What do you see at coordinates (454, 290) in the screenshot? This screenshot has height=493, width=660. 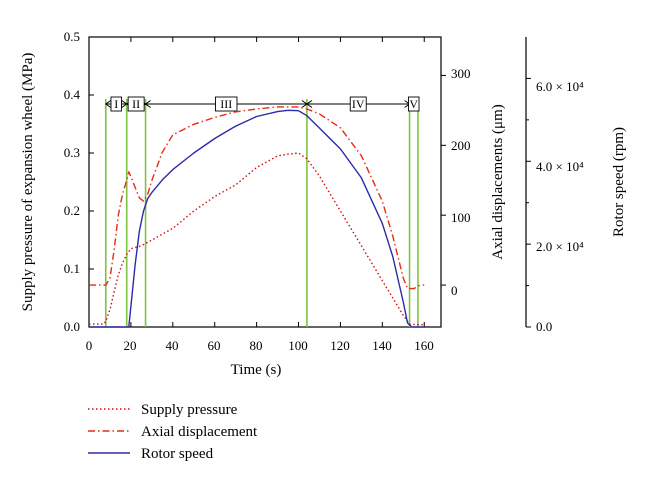 I see `displacement-tick-label: 0` at bounding box center [454, 290].